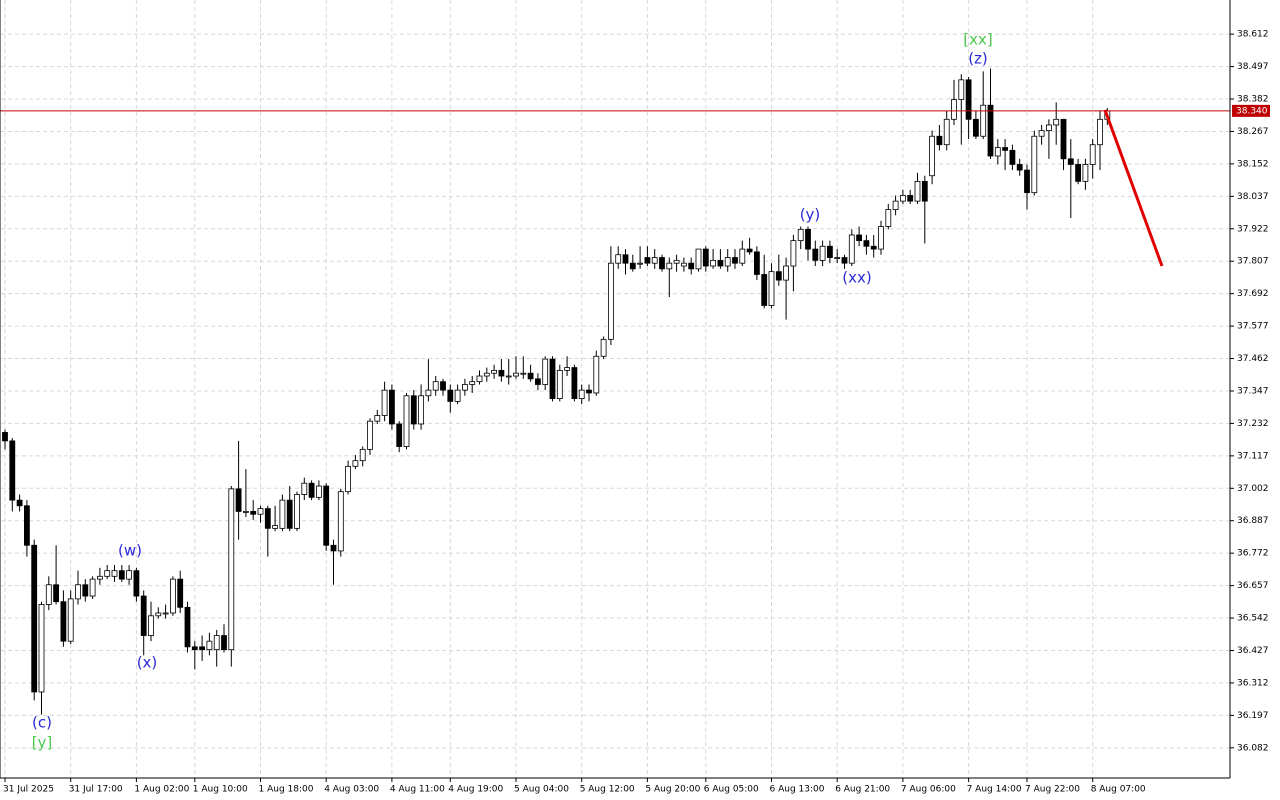  What do you see at coordinates (147, 663) in the screenshot?
I see `wave-label: (x)` at bounding box center [147, 663].